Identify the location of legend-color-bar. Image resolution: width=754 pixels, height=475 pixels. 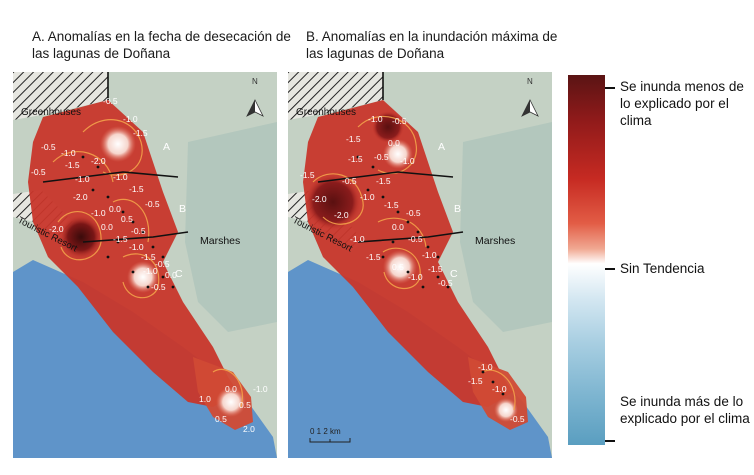
(586, 260).